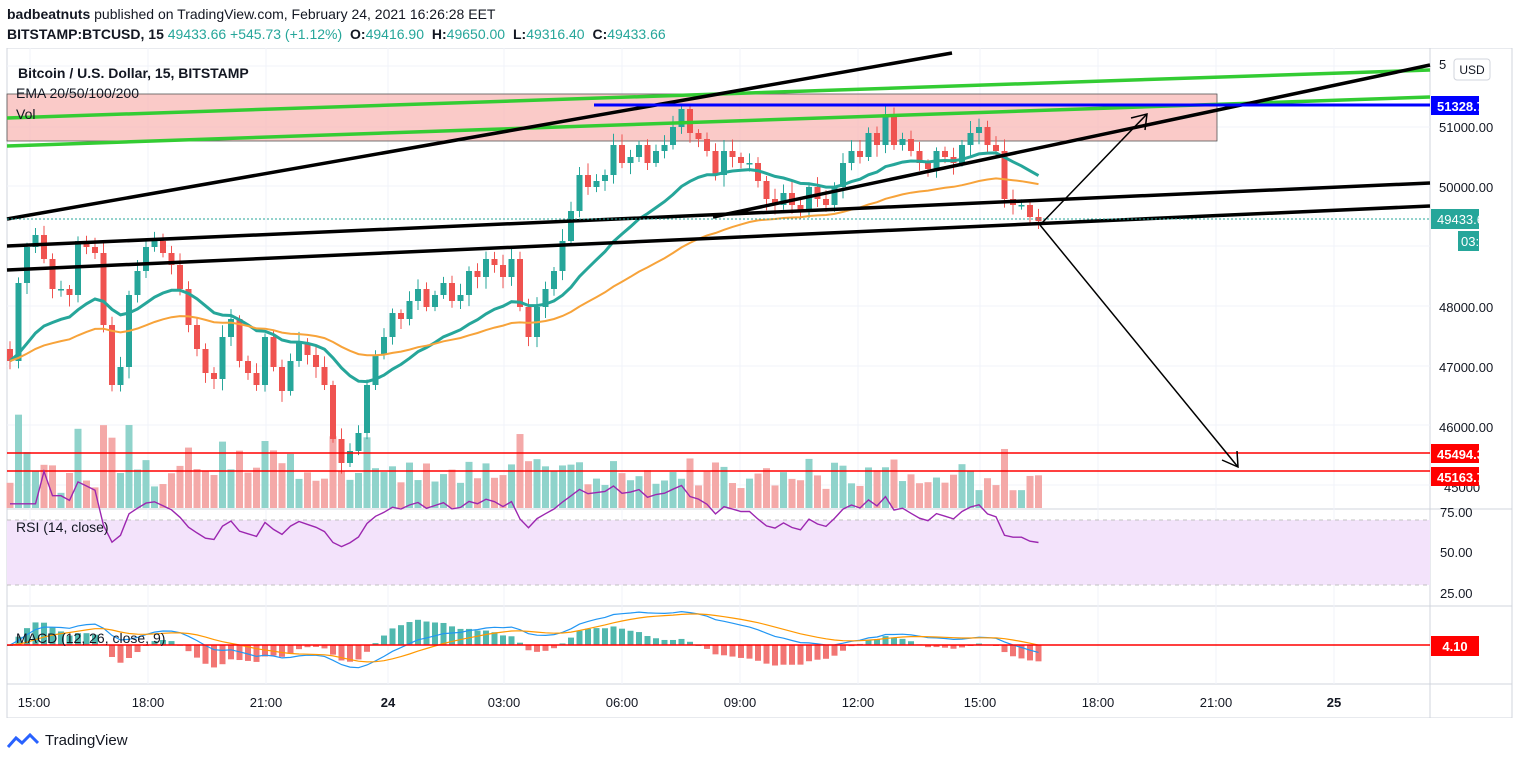 Image resolution: width=1519 pixels, height=763 pixels. I want to click on trendline-upper-steep, so click(479, 136).